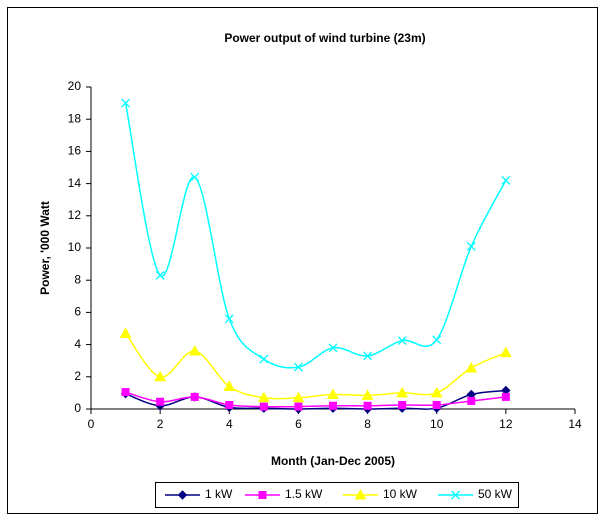  I want to click on x-tick-label: 0, so click(91, 424).